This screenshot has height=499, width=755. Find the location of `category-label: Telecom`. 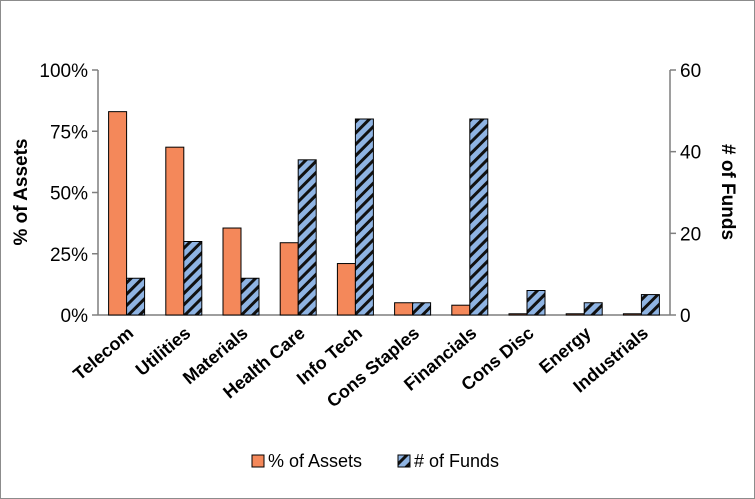

category-label: Telecom is located at coordinates (103, 353).